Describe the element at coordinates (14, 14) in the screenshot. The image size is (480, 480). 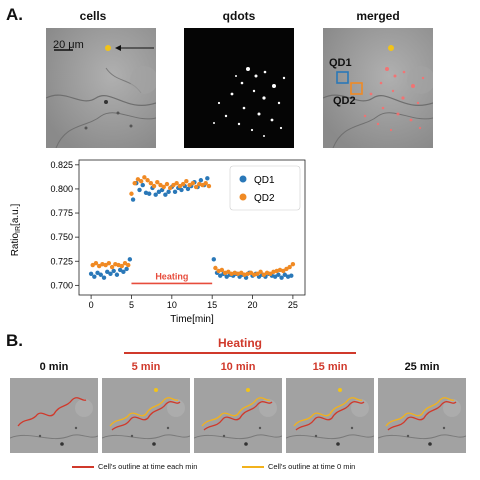
I see `panel-a-letter: A.` at that location.